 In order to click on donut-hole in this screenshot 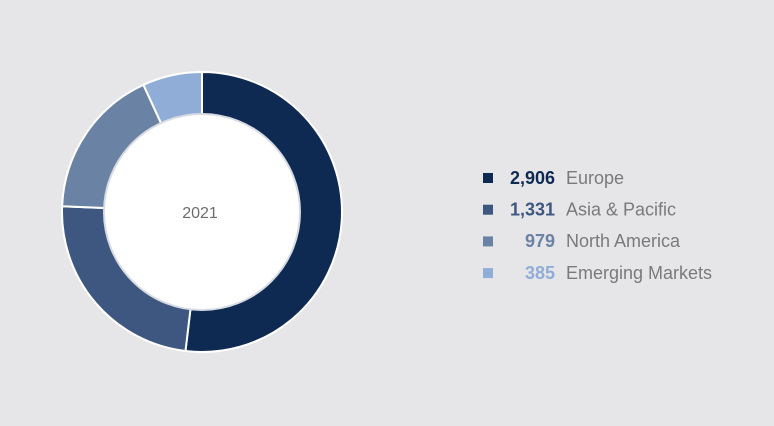, I will do `click(202, 212)`.